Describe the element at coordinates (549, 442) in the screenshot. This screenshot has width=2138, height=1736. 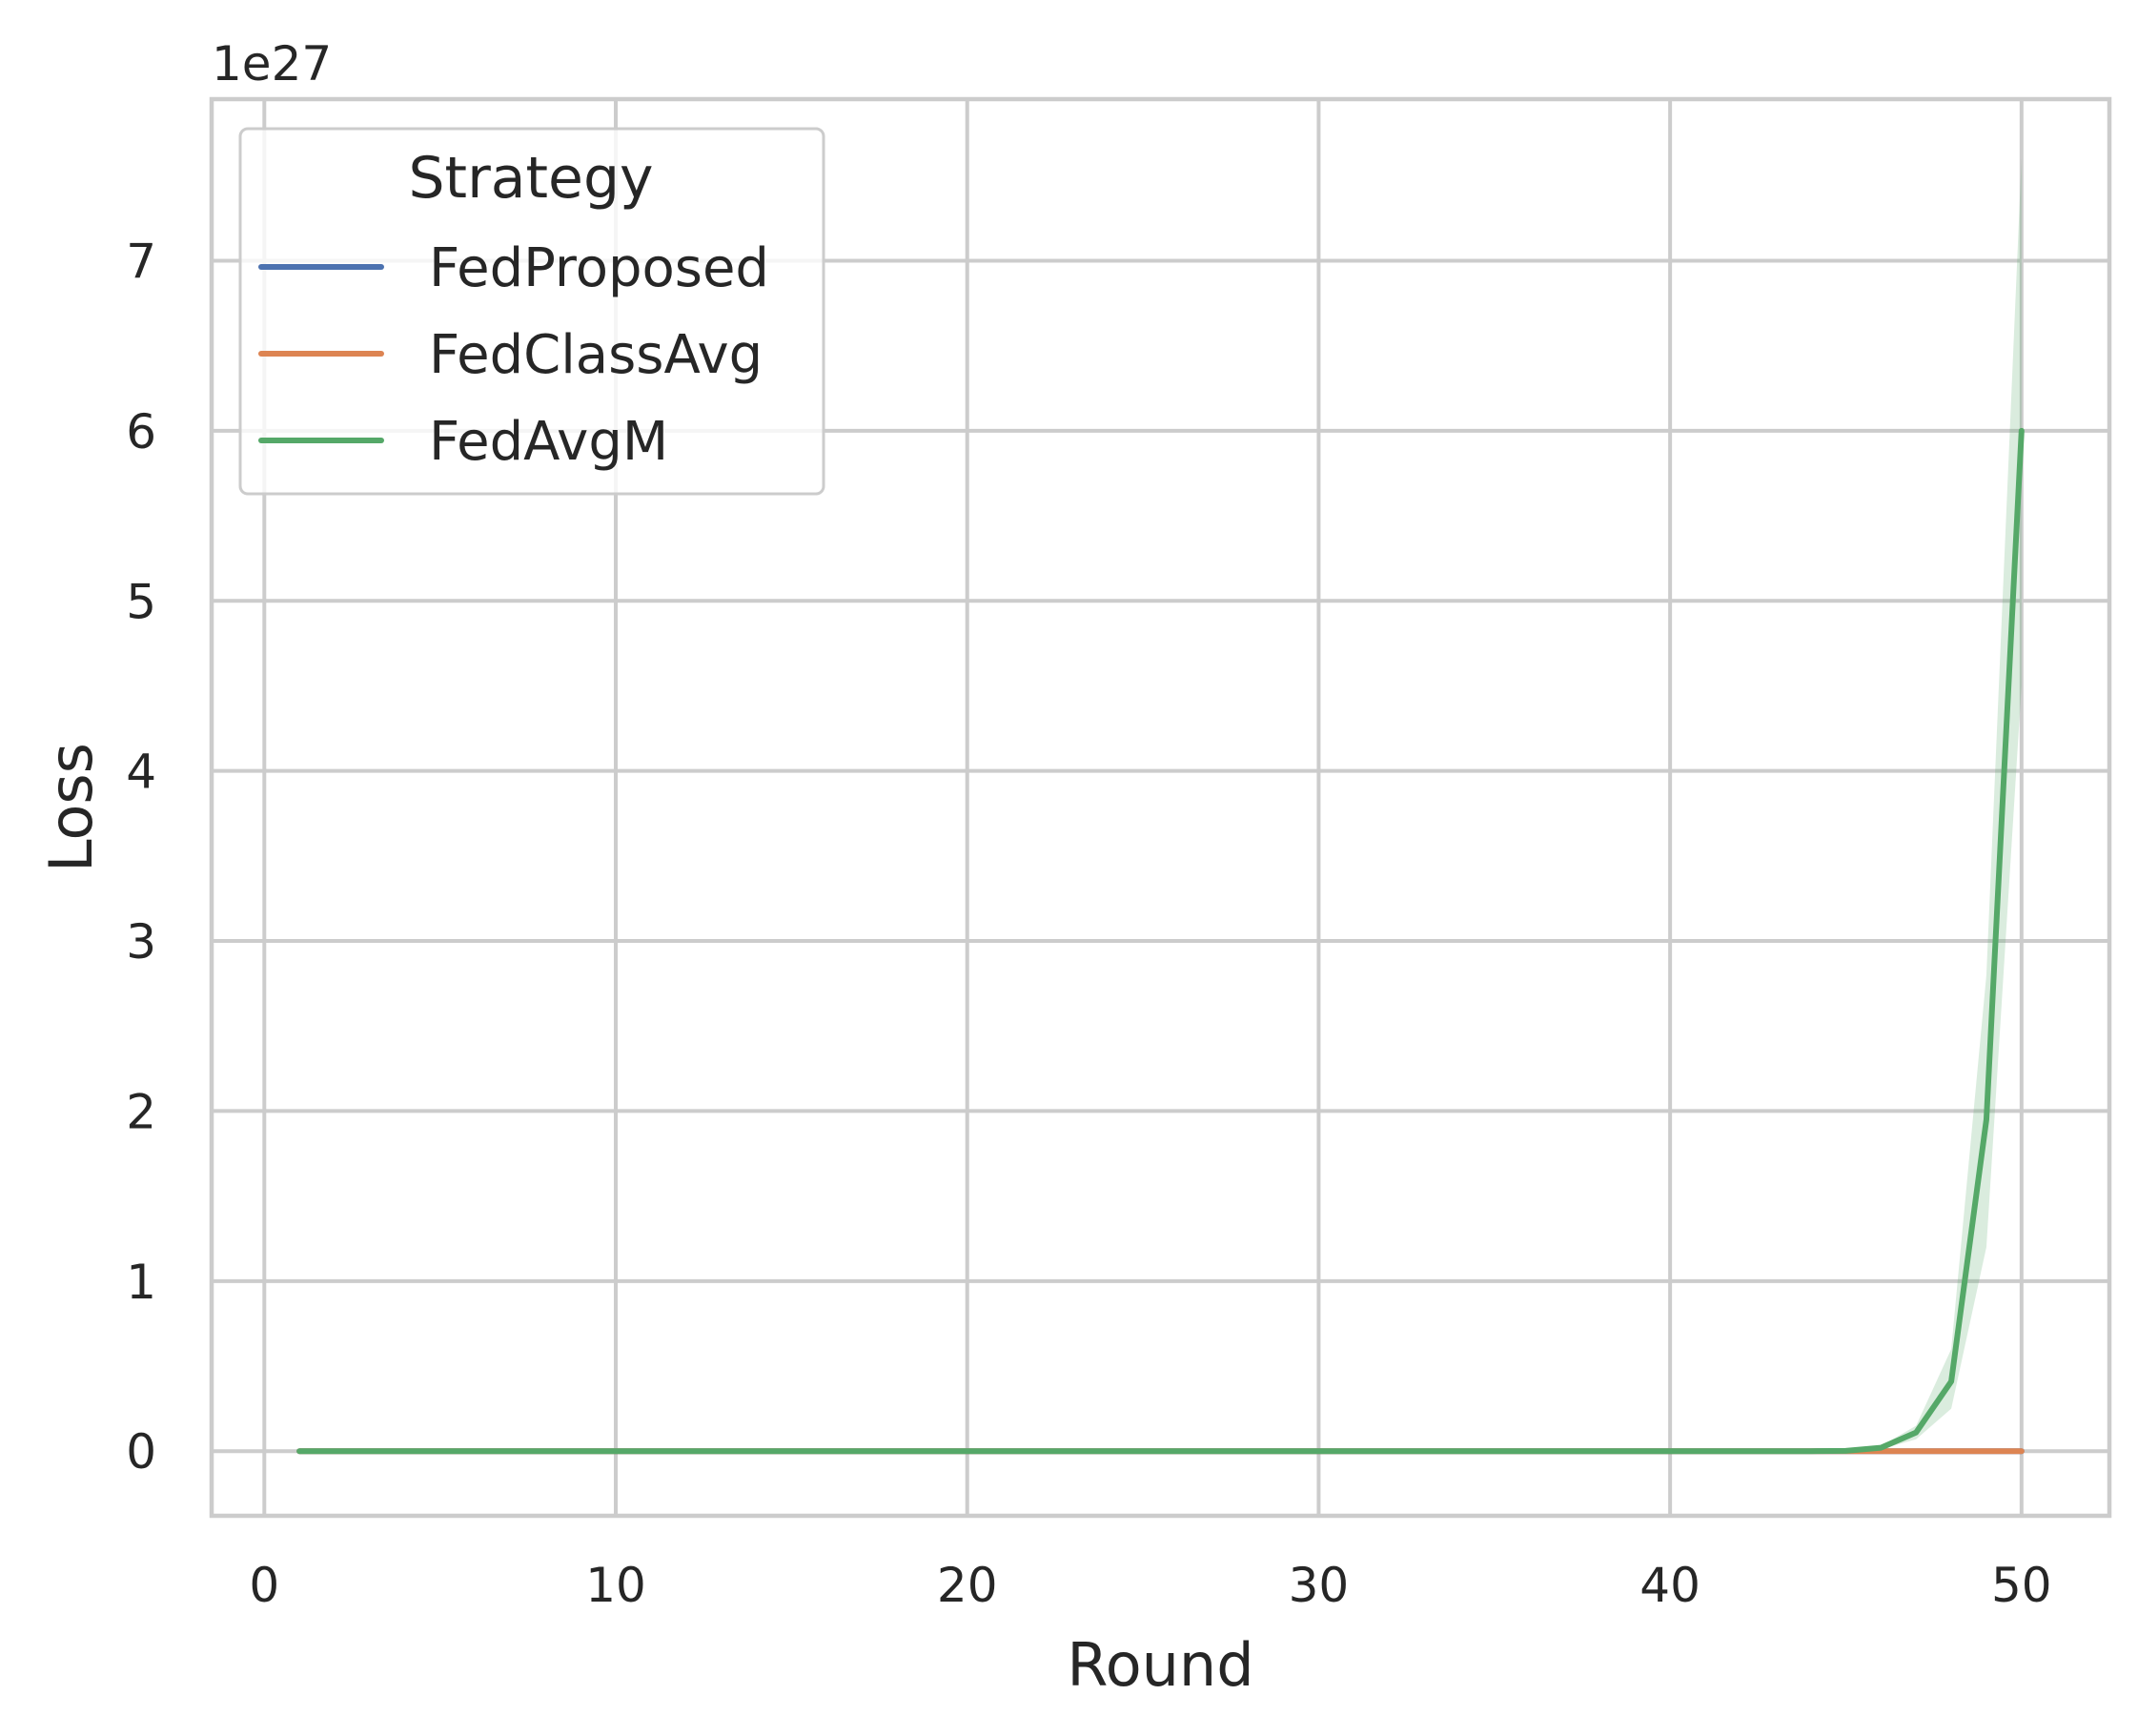
I see `legend-label-fedavgm: FedAvgM` at that location.